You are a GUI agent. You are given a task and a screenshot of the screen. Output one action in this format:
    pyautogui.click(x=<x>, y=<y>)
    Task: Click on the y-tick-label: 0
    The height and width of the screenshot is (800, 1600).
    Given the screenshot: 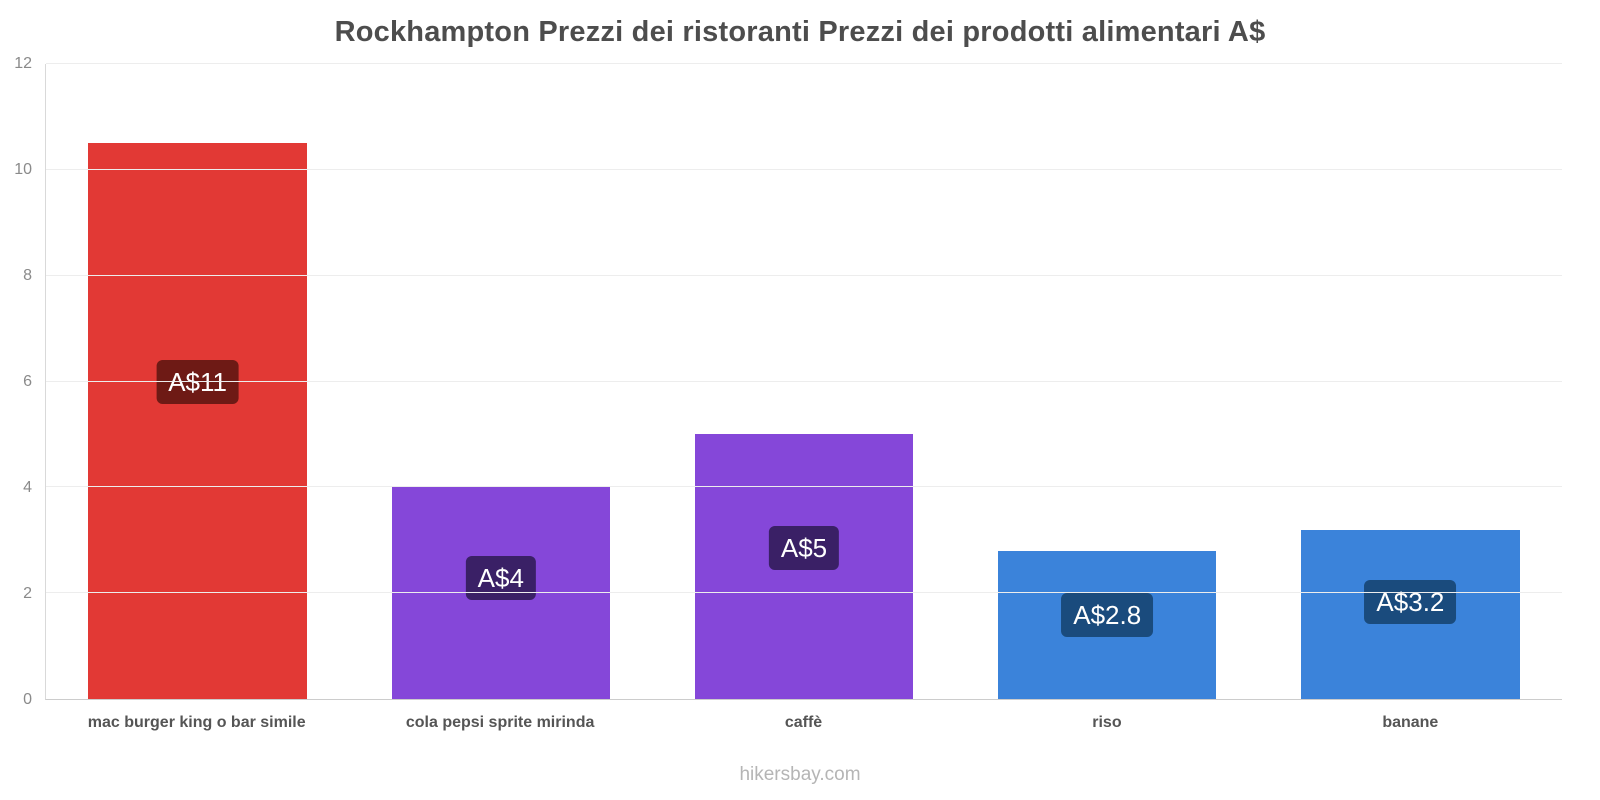 What is the action you would take?
    pyautogui.click(x=27, y=699)
    